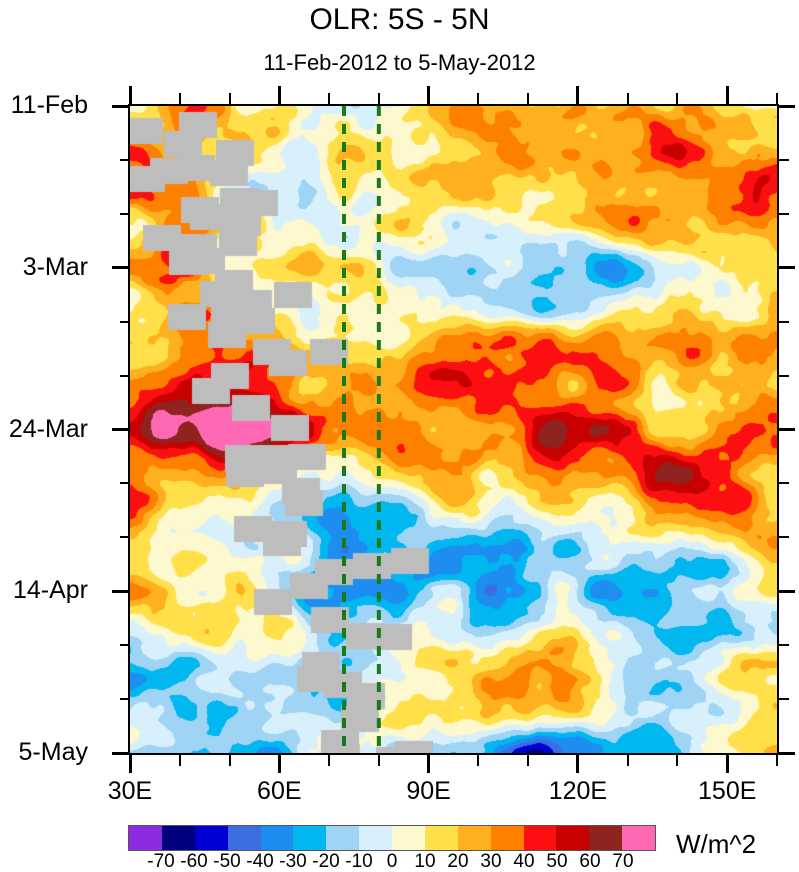  Describe the element at coordinates (55, 266) in the screenshot. I see `y-axis-tick-label: 3-Mar` at that location.